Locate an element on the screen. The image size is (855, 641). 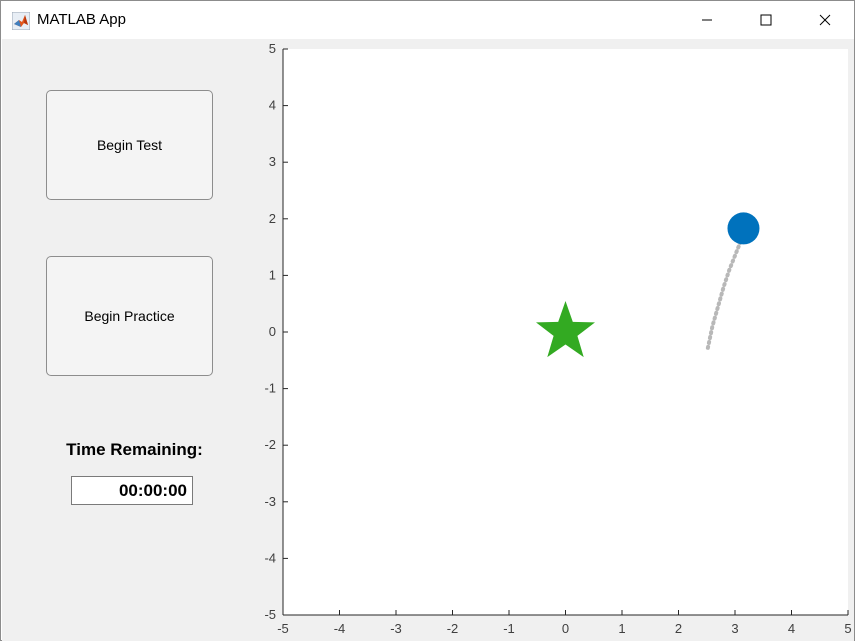
minimize-button is located at coordinates (707, 20).